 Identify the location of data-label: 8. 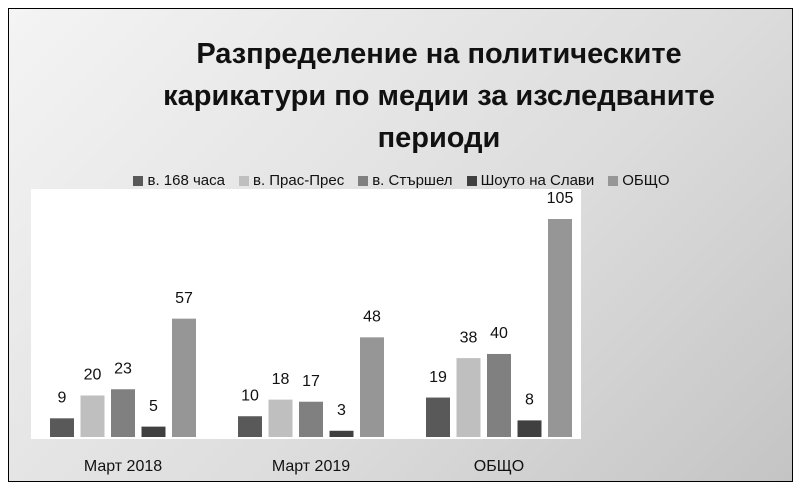
(529, 400).